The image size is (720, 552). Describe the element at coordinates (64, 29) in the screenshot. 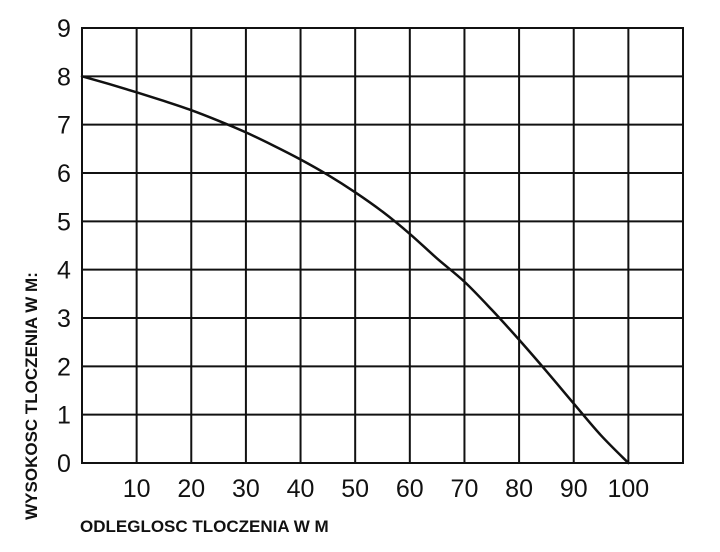

I see `y-tick-label: 9` at that location.